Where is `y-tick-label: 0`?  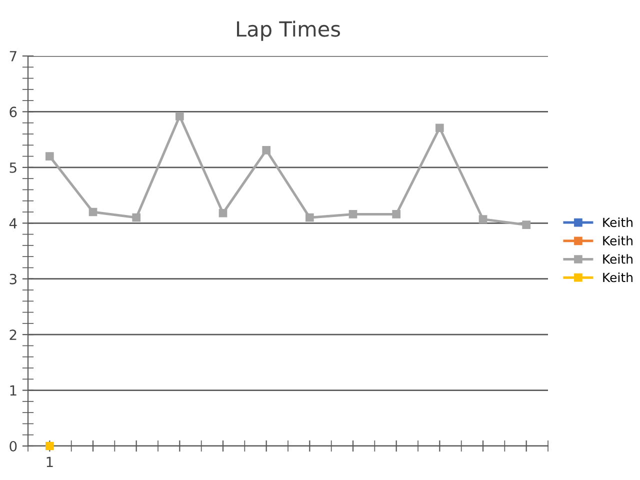
y-tick-label: 0 is located at coordinates (13, 446).